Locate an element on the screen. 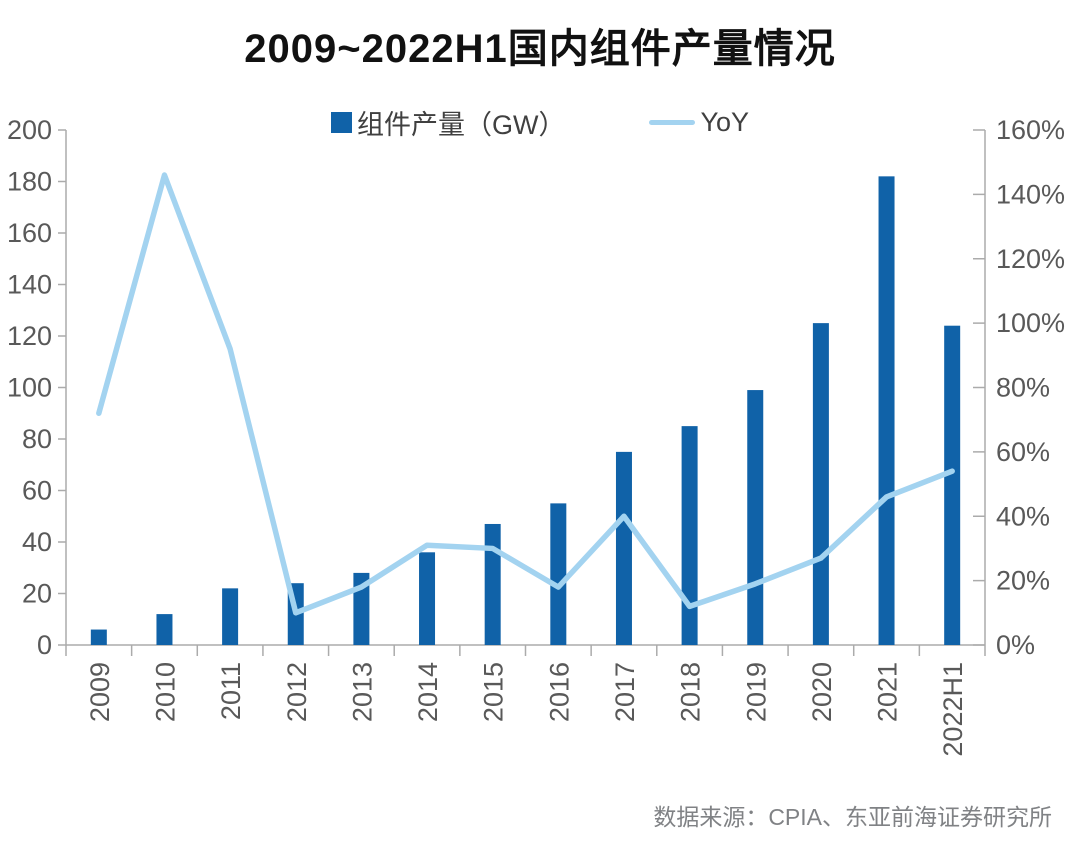 Image resolution: width=1080 pixels, height=847 pixels. bar-swatch-icon is located at coordinates (341, 122).